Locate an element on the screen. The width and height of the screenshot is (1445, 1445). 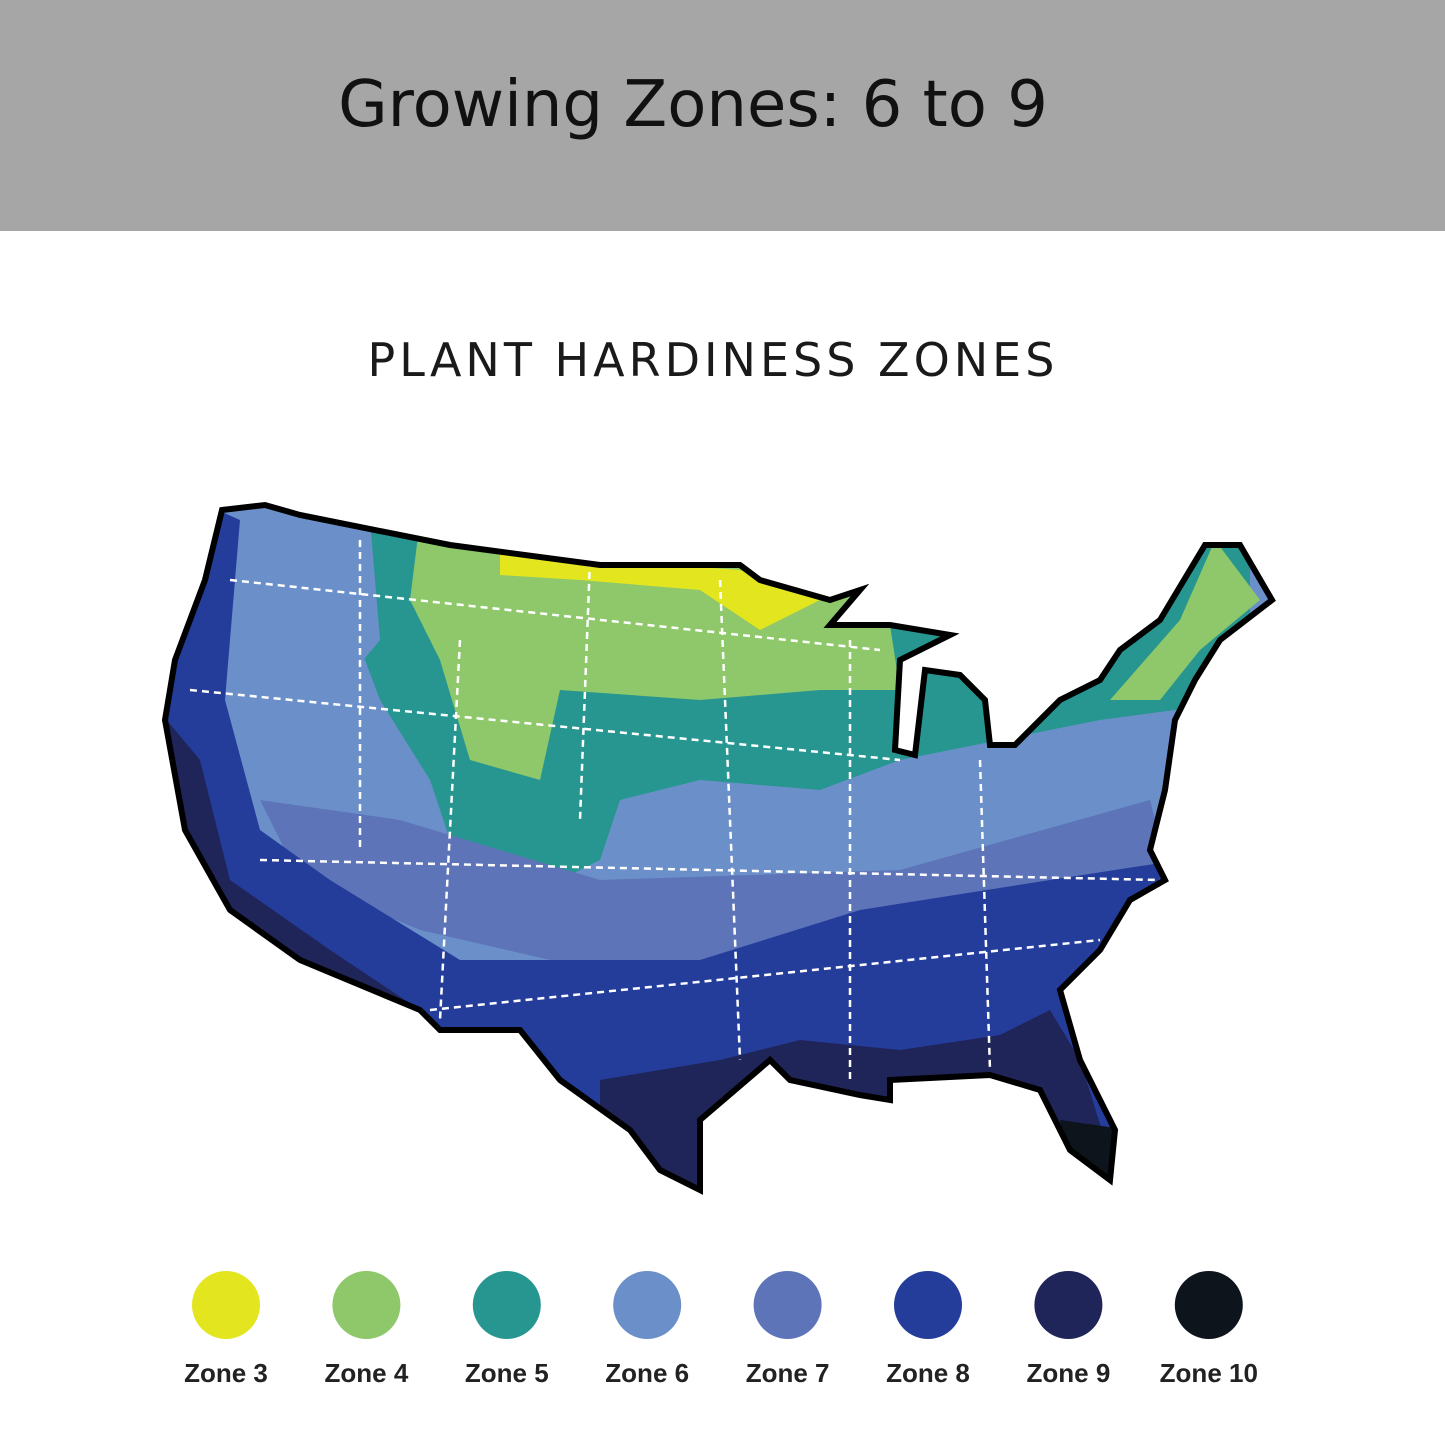
legend-label: Zone 4 is located at coordinates (367, 1373).